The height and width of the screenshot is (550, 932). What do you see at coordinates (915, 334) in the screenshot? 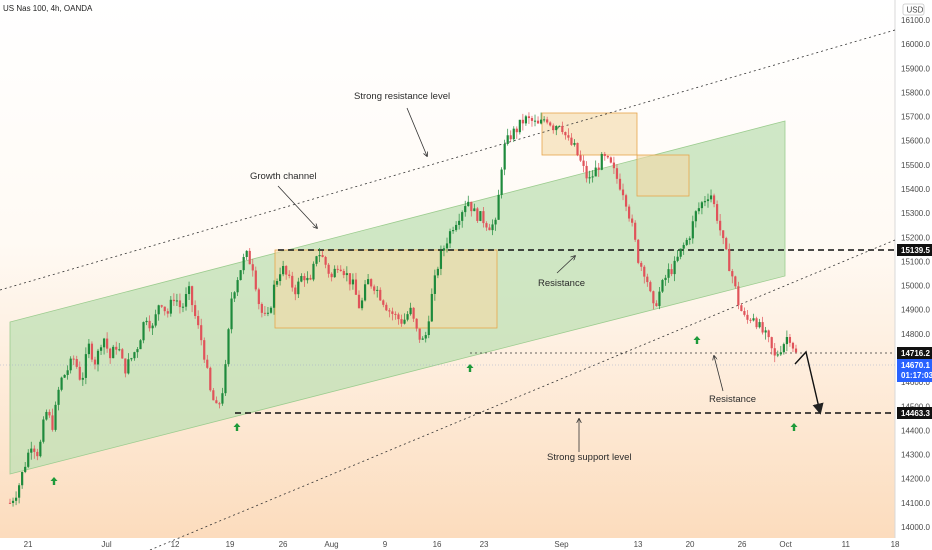
I see `price-tick-label: 14800.0` at bounding box center [915, 334].